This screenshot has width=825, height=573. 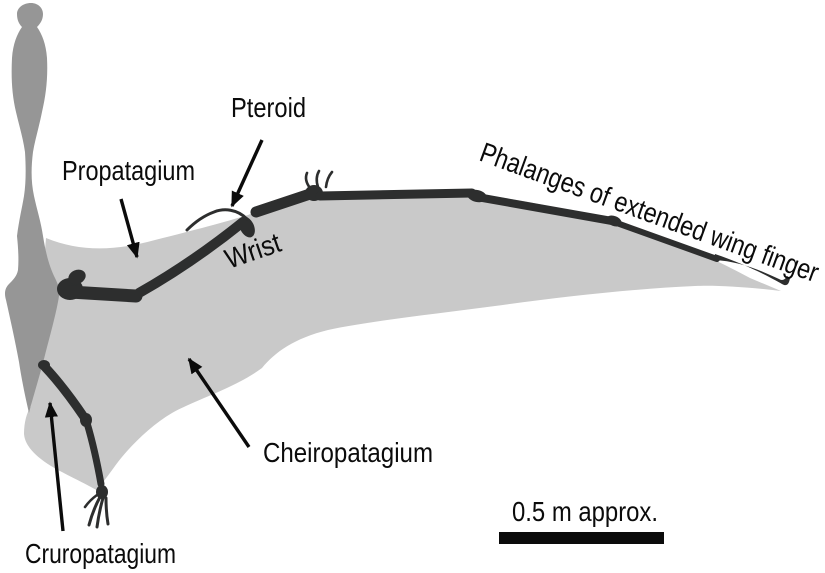 I want to click on femur-bone, so click(x=64, y=391).